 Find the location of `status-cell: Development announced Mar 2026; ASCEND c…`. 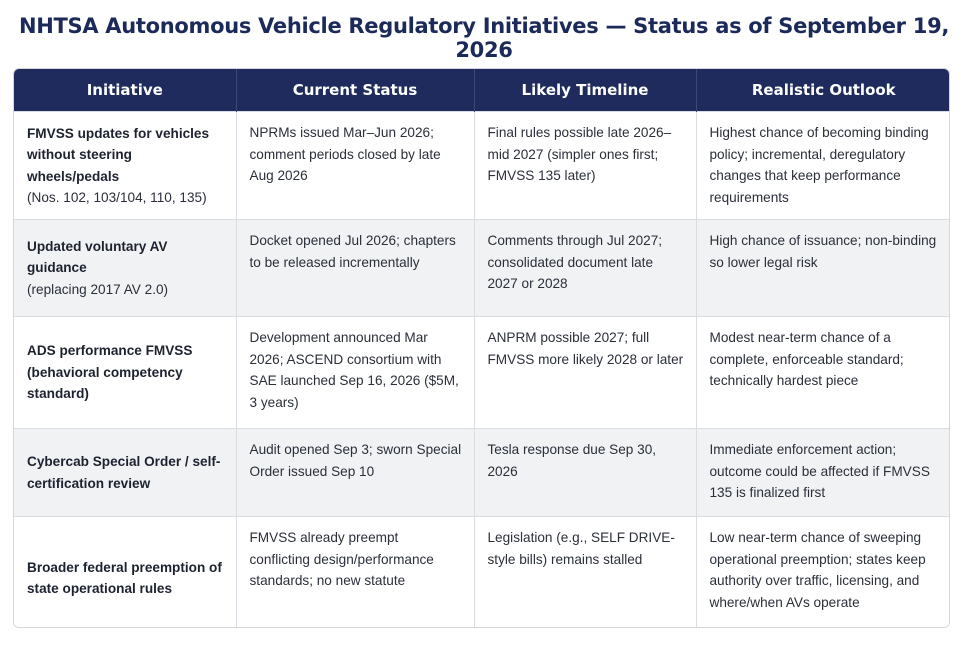

status-cell: Development announced Mar 2026; ASCEND c… is located at coordinates (355, 372).